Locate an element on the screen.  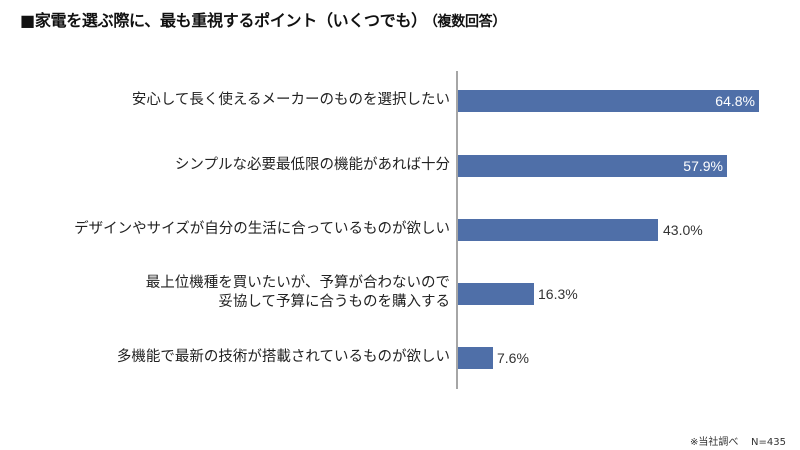
bar-row: シンプルな必要最低限の機能があれば十分 57.9% is located at coordinates (400, 166).